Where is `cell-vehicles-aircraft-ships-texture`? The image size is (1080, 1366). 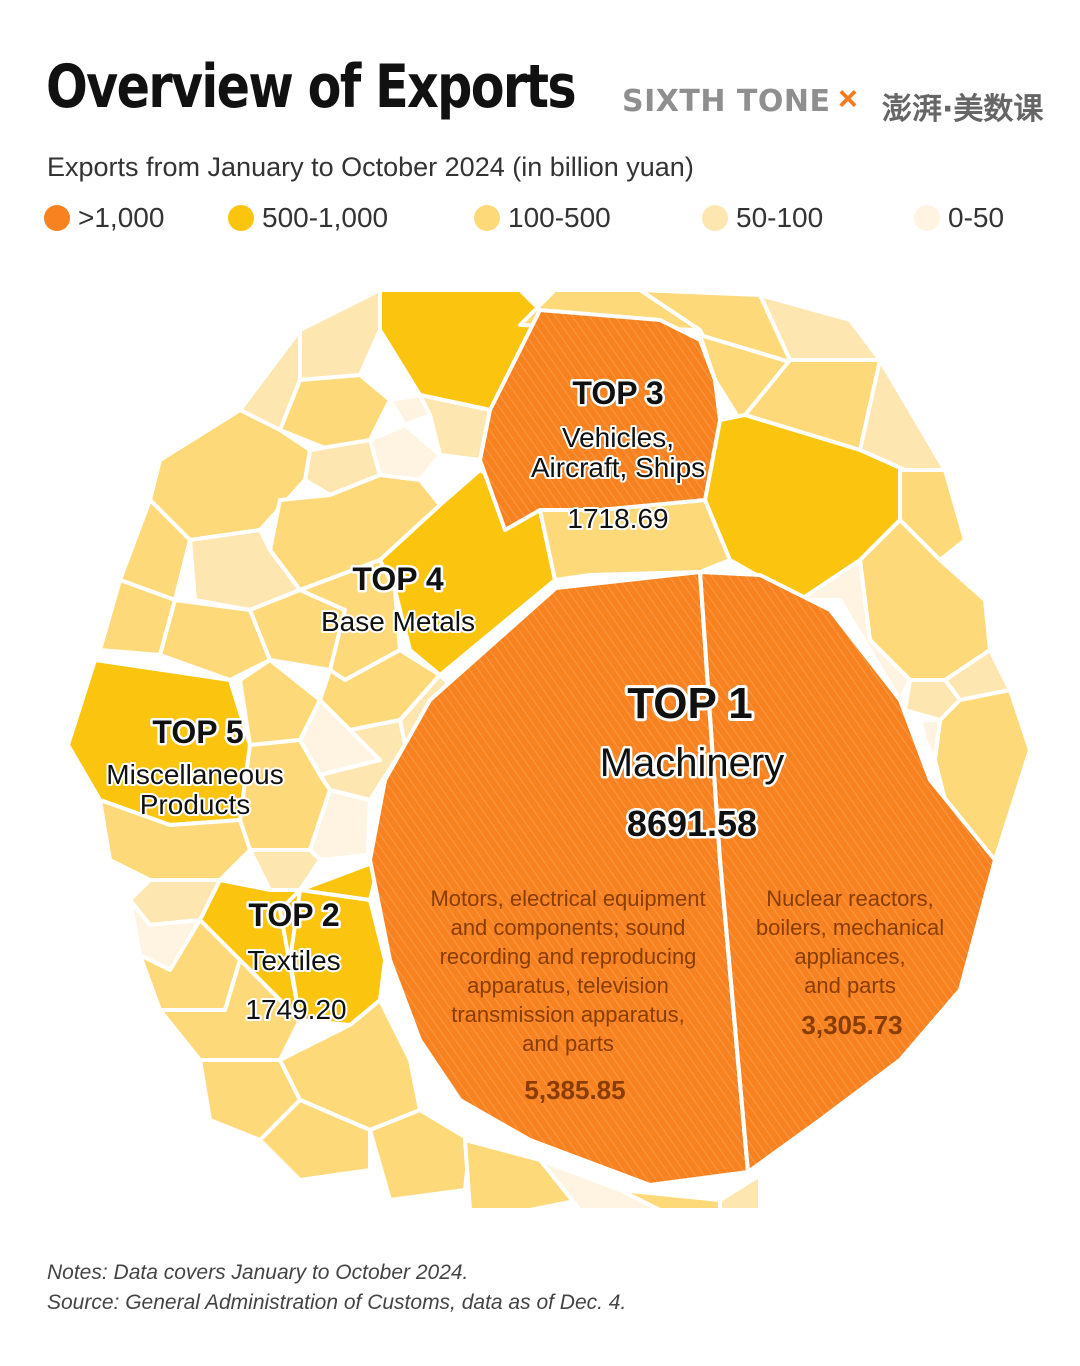 cell-vehicles-aircraft-ships-texture is located at coordinates (600, 420).